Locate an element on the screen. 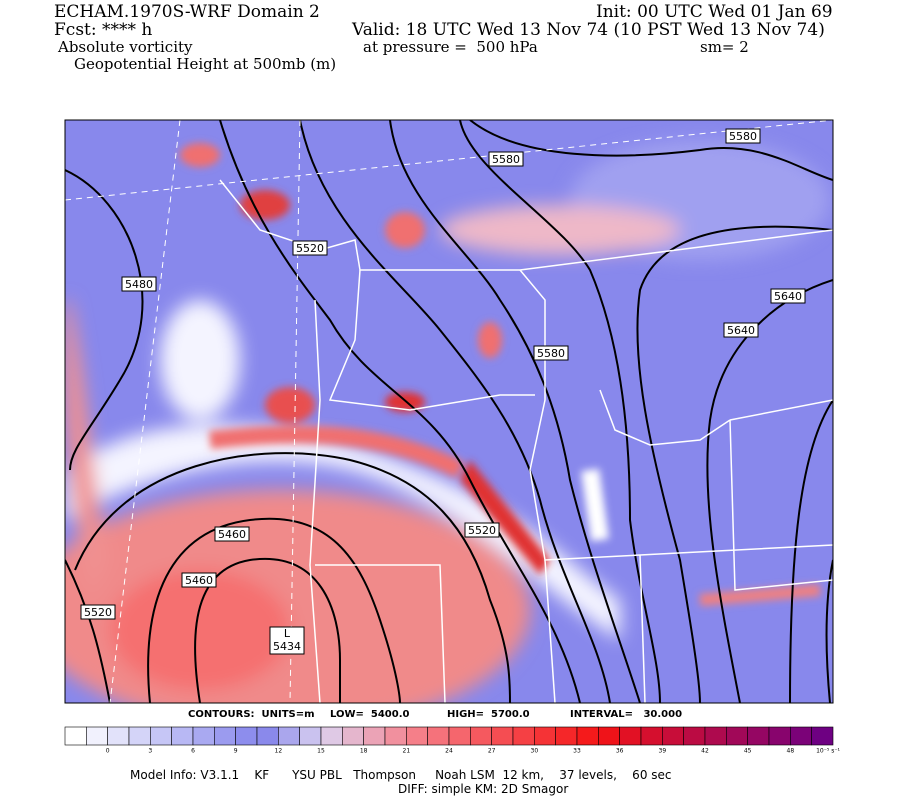 The image size is (900, 800). colorbar-label: 18 is located at coordinates (364, 751).